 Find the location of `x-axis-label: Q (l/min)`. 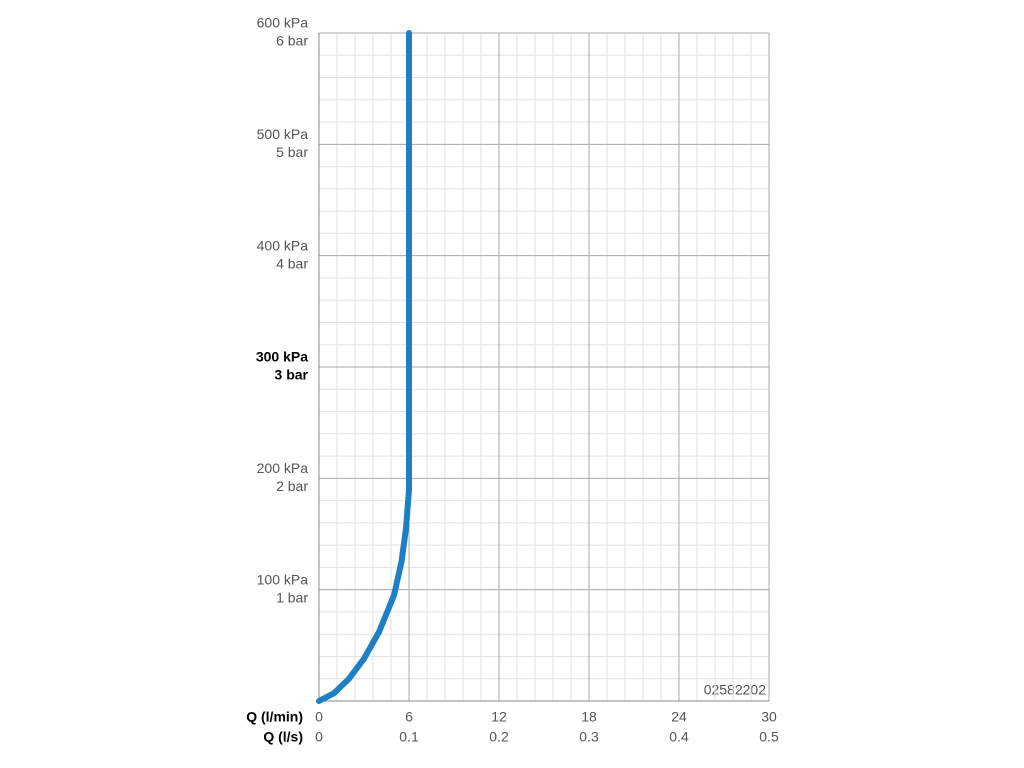

x-axis-label: Q (l/min) is located at coordinates (274, 717).